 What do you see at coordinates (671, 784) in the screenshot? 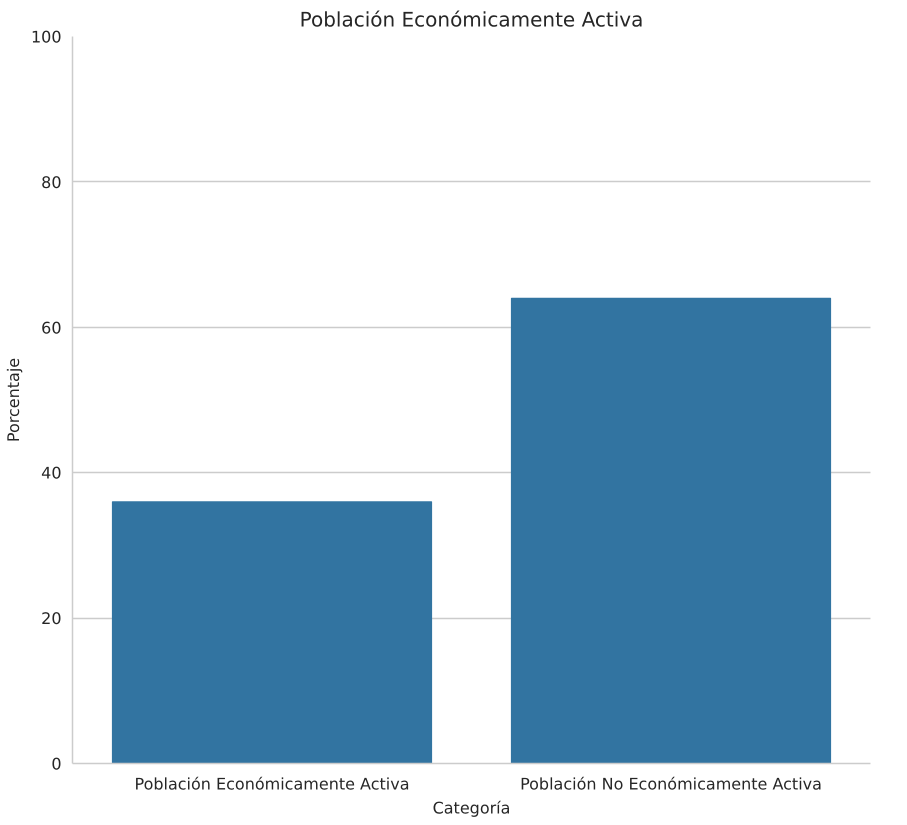
I see `x-tick-label: Población No Económicamente Activa` at bounding box center [671, 784].